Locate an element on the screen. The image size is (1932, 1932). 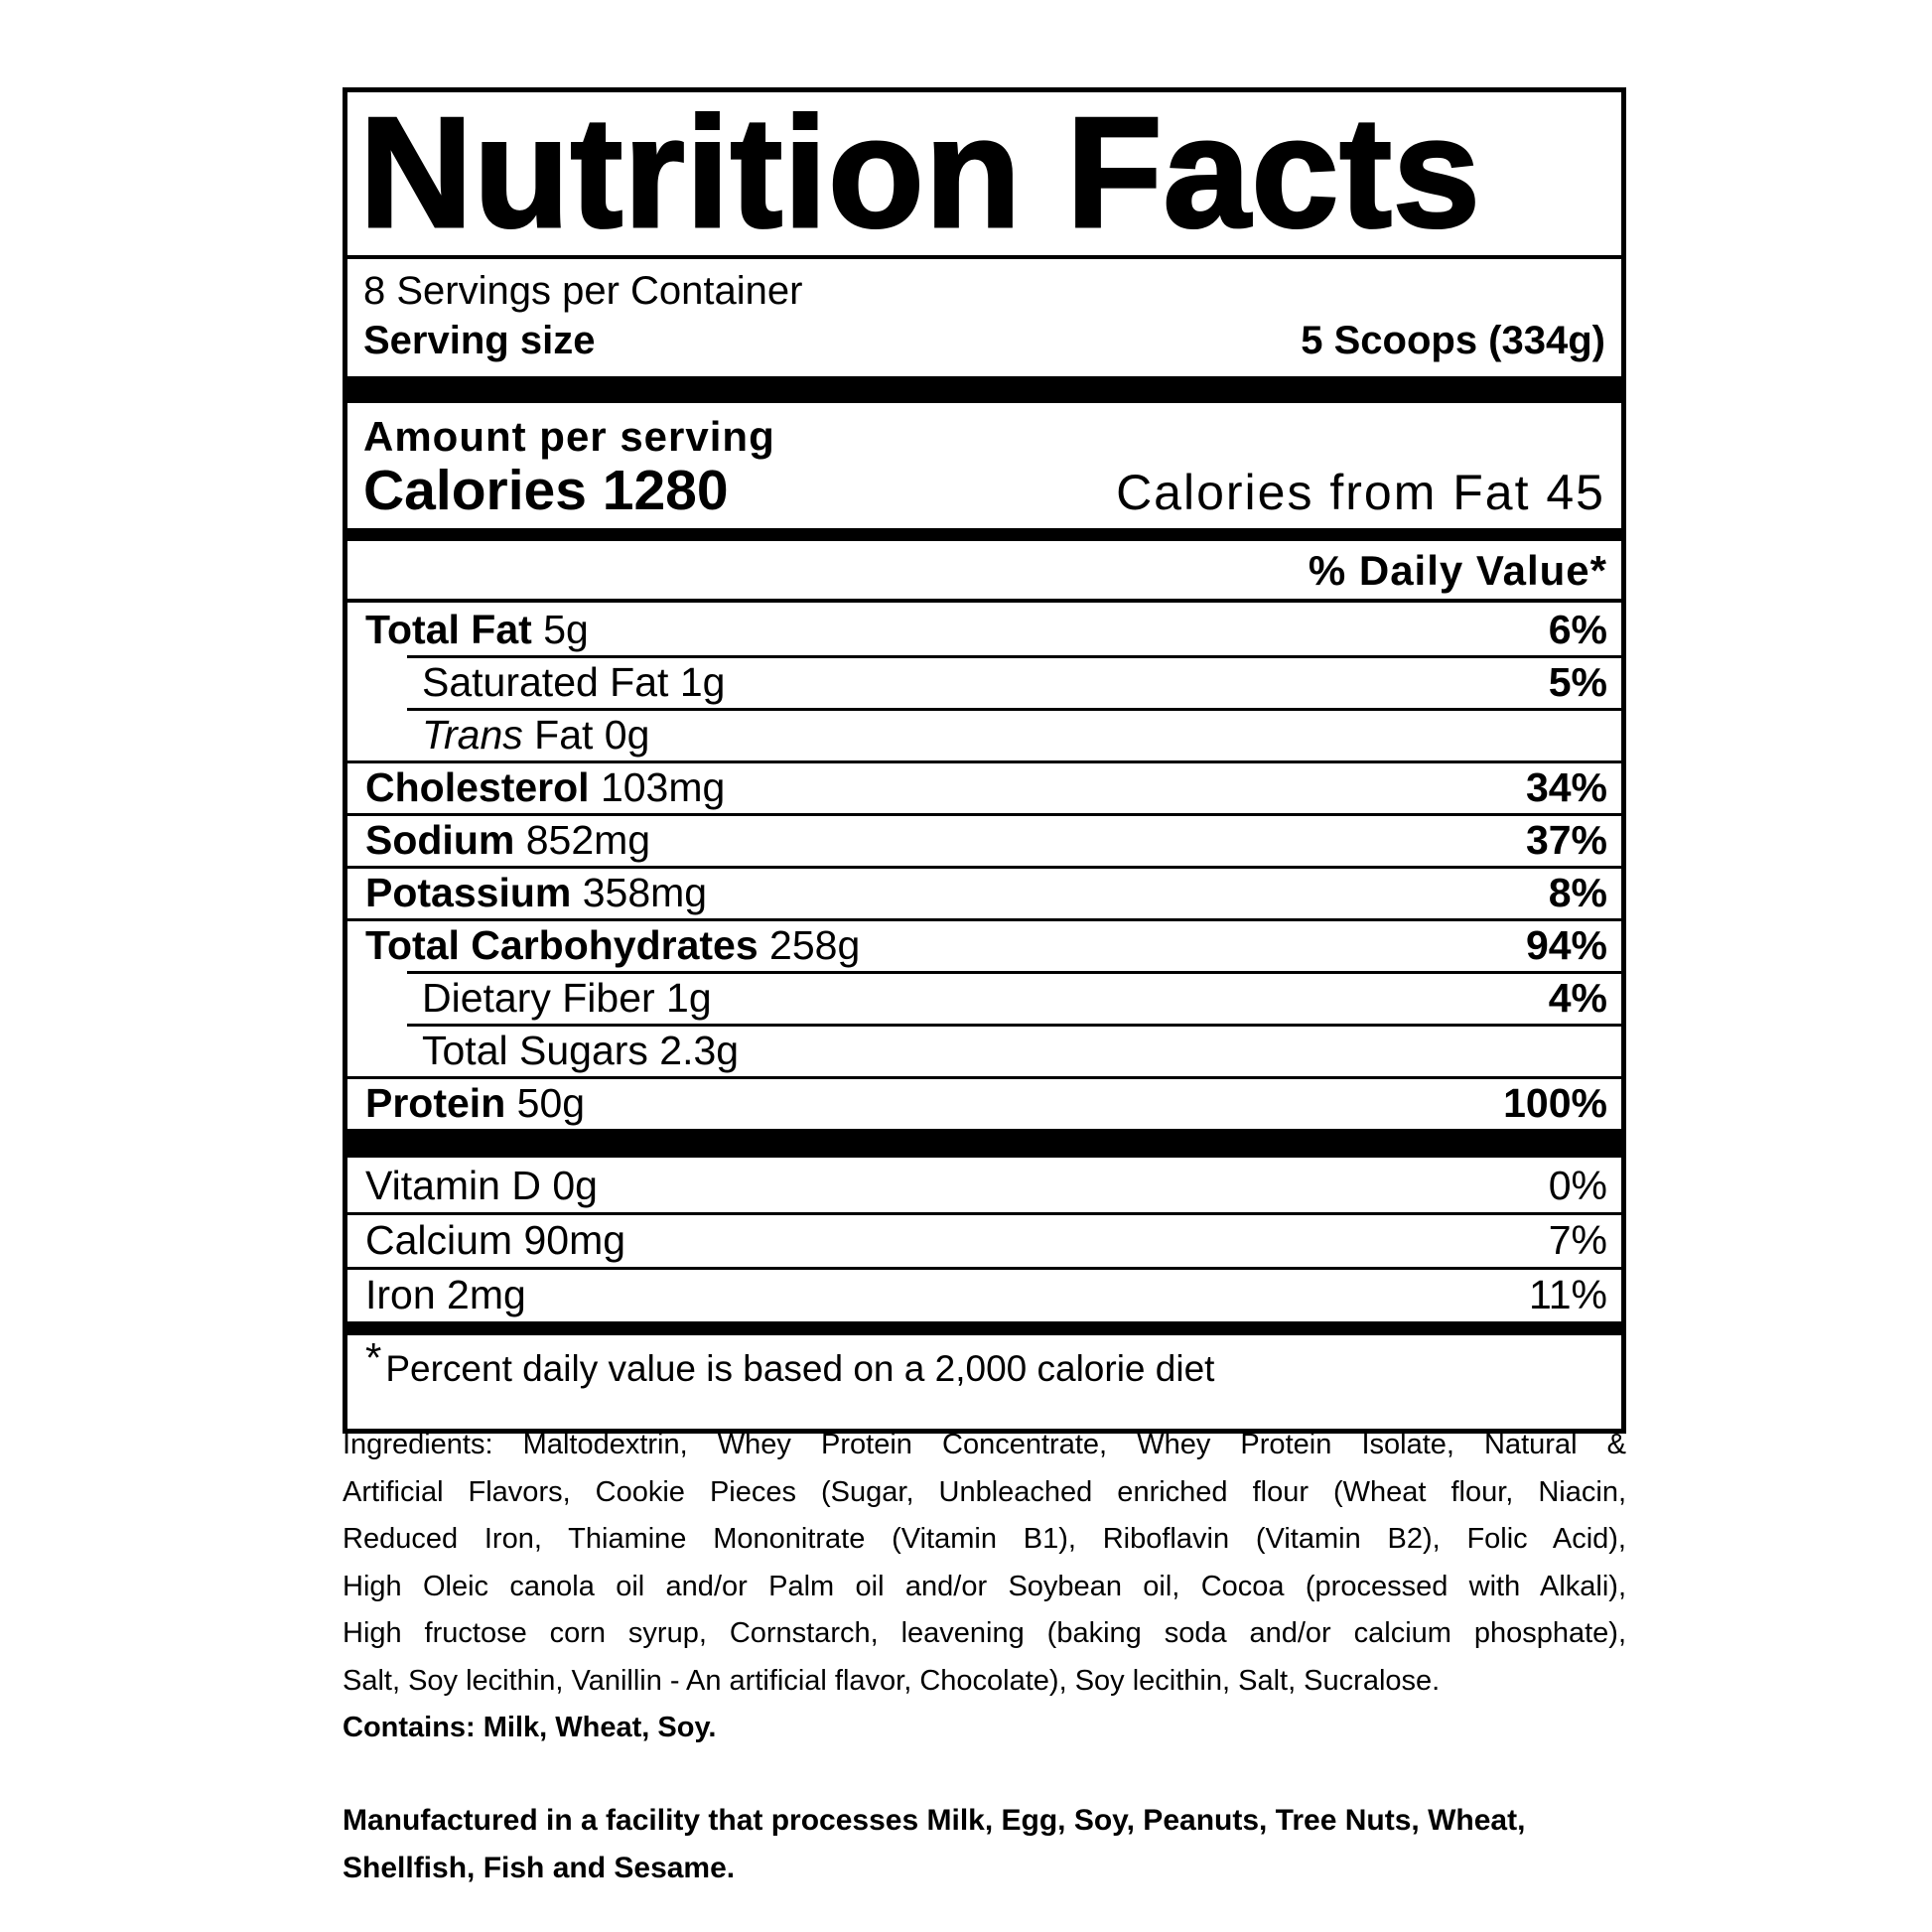
allergen-line: Shellfish, Fish and Sesame. is located at coordinates (540, 1868).